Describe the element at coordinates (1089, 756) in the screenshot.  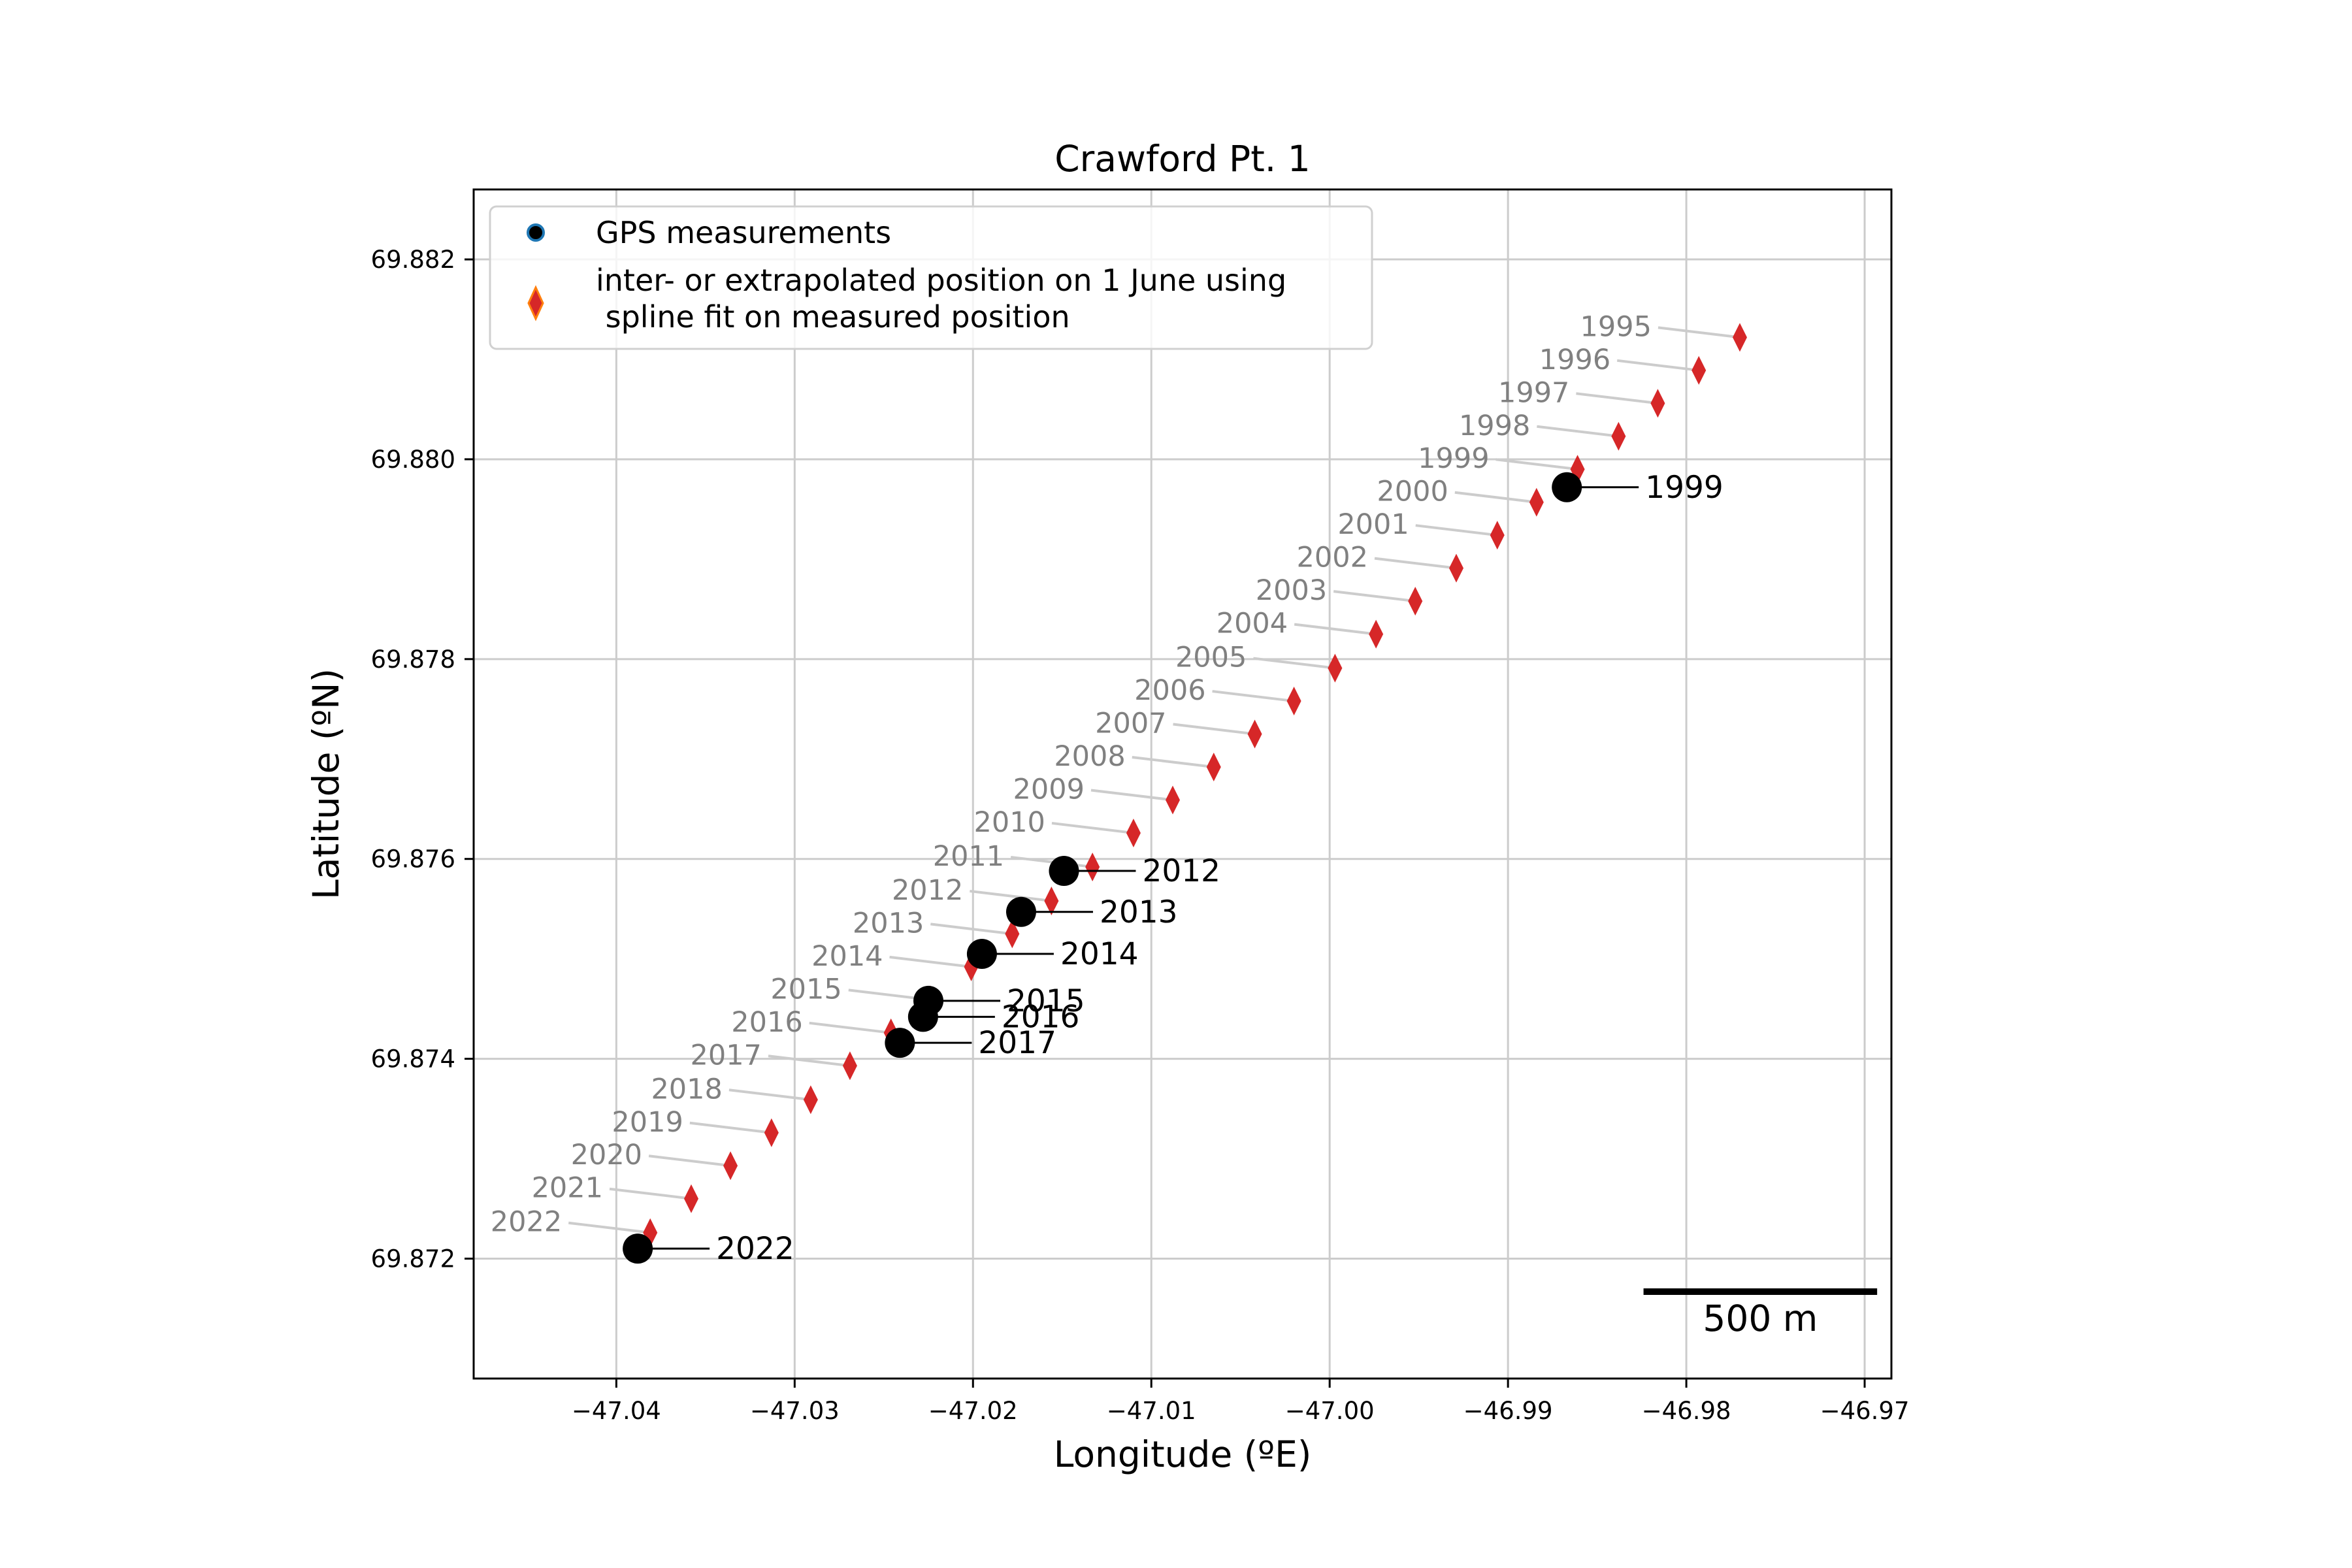
I see `interp-year-label: 2008` at that location.